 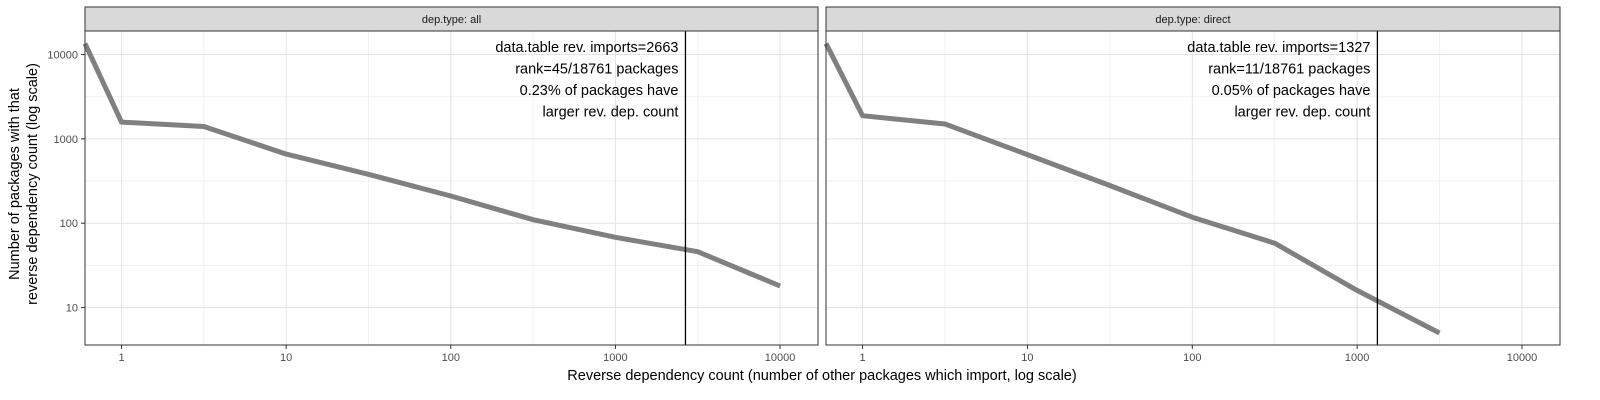 I want to click on y-tick-label: 10, so click(x=72, y=309).